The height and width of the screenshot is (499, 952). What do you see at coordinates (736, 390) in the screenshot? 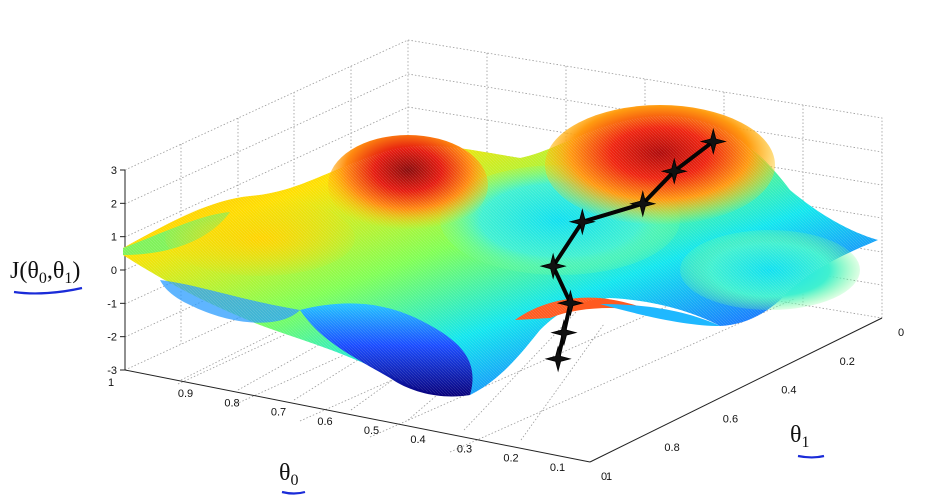
I see `theta1-axis-line` at bounding box center [736, 390].